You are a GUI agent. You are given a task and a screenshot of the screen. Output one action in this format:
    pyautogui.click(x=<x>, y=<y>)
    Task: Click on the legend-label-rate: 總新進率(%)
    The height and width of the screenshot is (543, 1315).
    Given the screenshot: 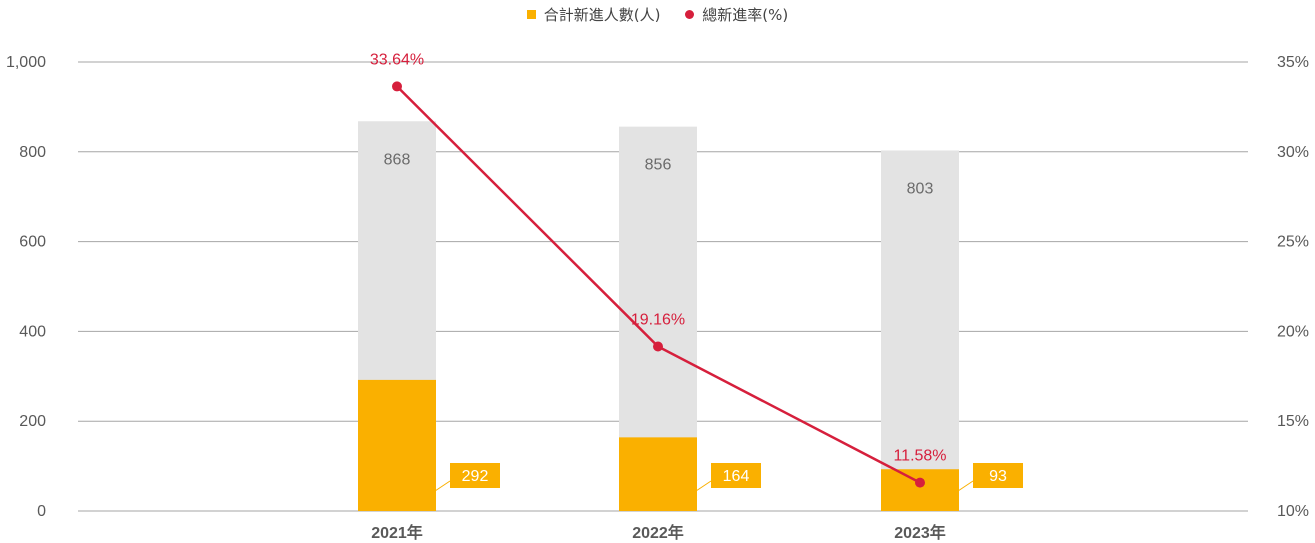 What is the action you would take?
    pyautogui.click(x=745, y=15)
    